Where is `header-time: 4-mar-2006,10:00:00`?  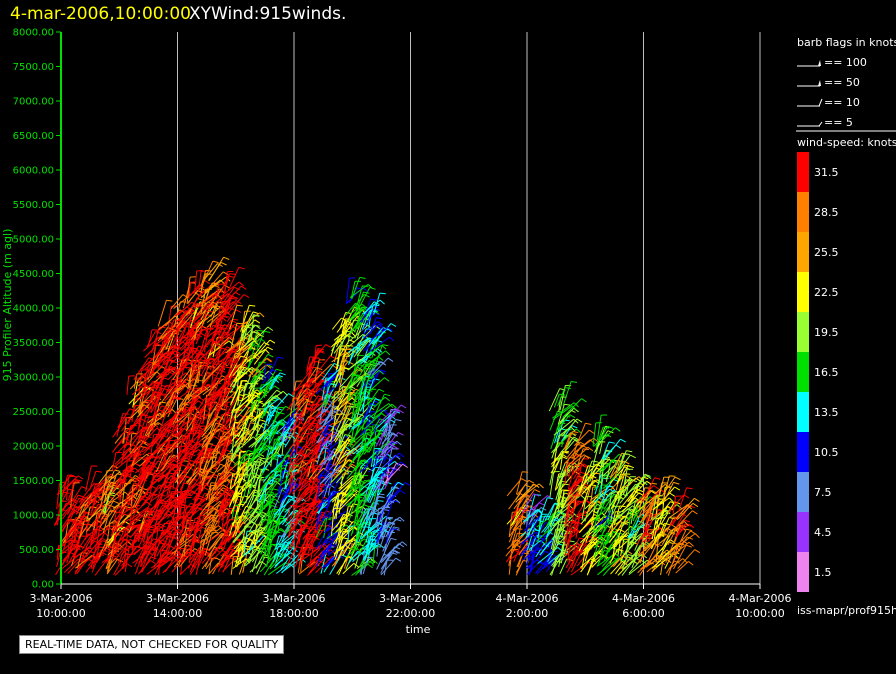 header-time: 4-mar-2006,10:00:00 is located at coordinates (100, 14).